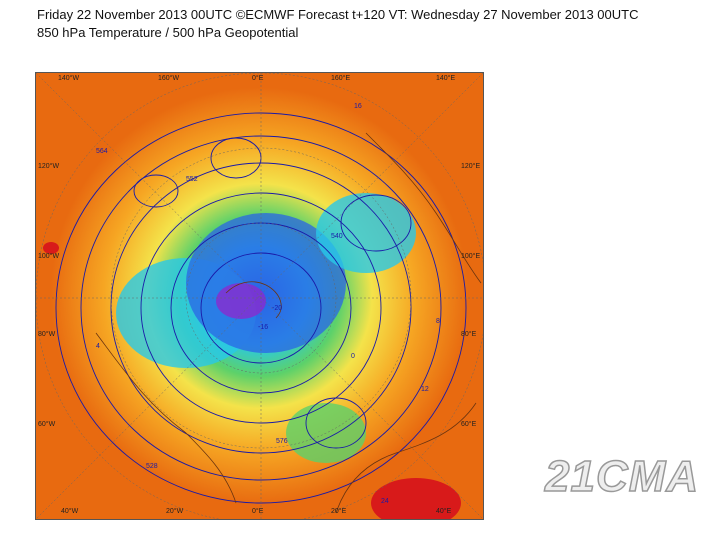 The width and height of the screenshot is (702, 535). What do you see at coordinates (622, 476) in the screenshot?
I see `watermark-logo: 21CMA` at bounding box center [622, 476].